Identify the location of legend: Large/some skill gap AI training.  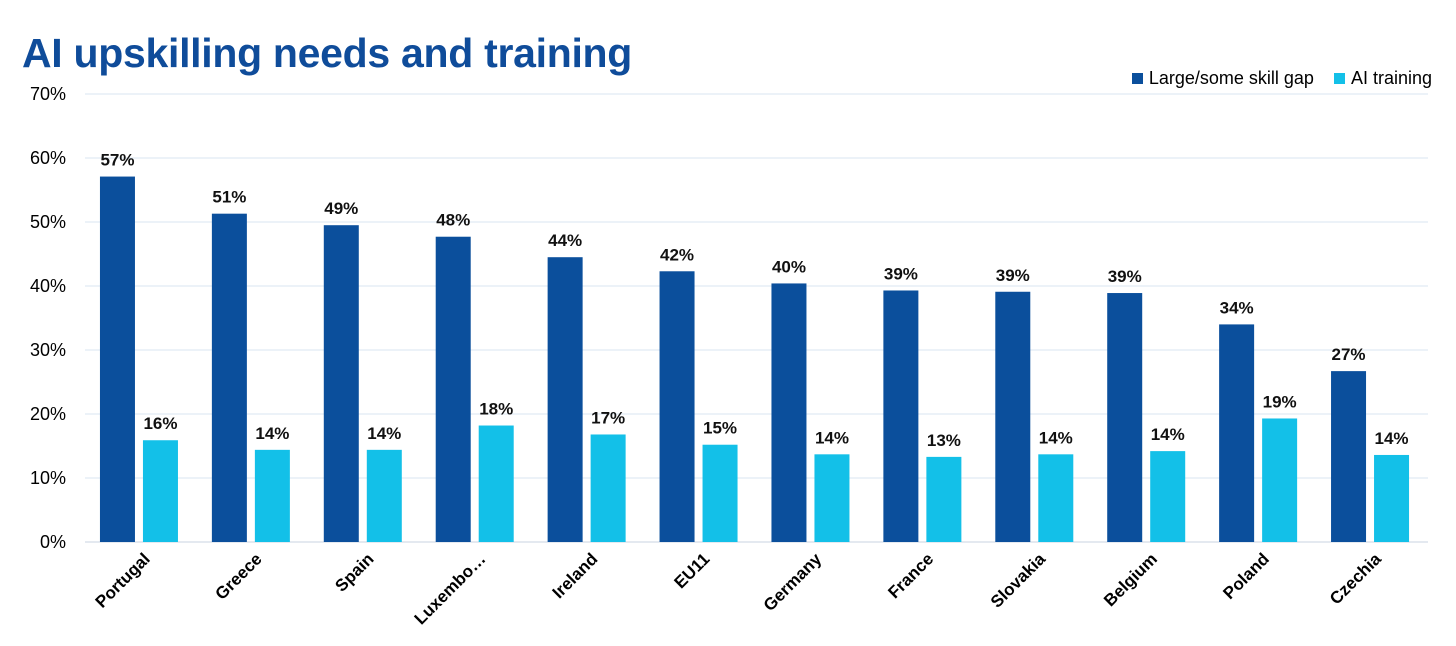
(1272, 78).